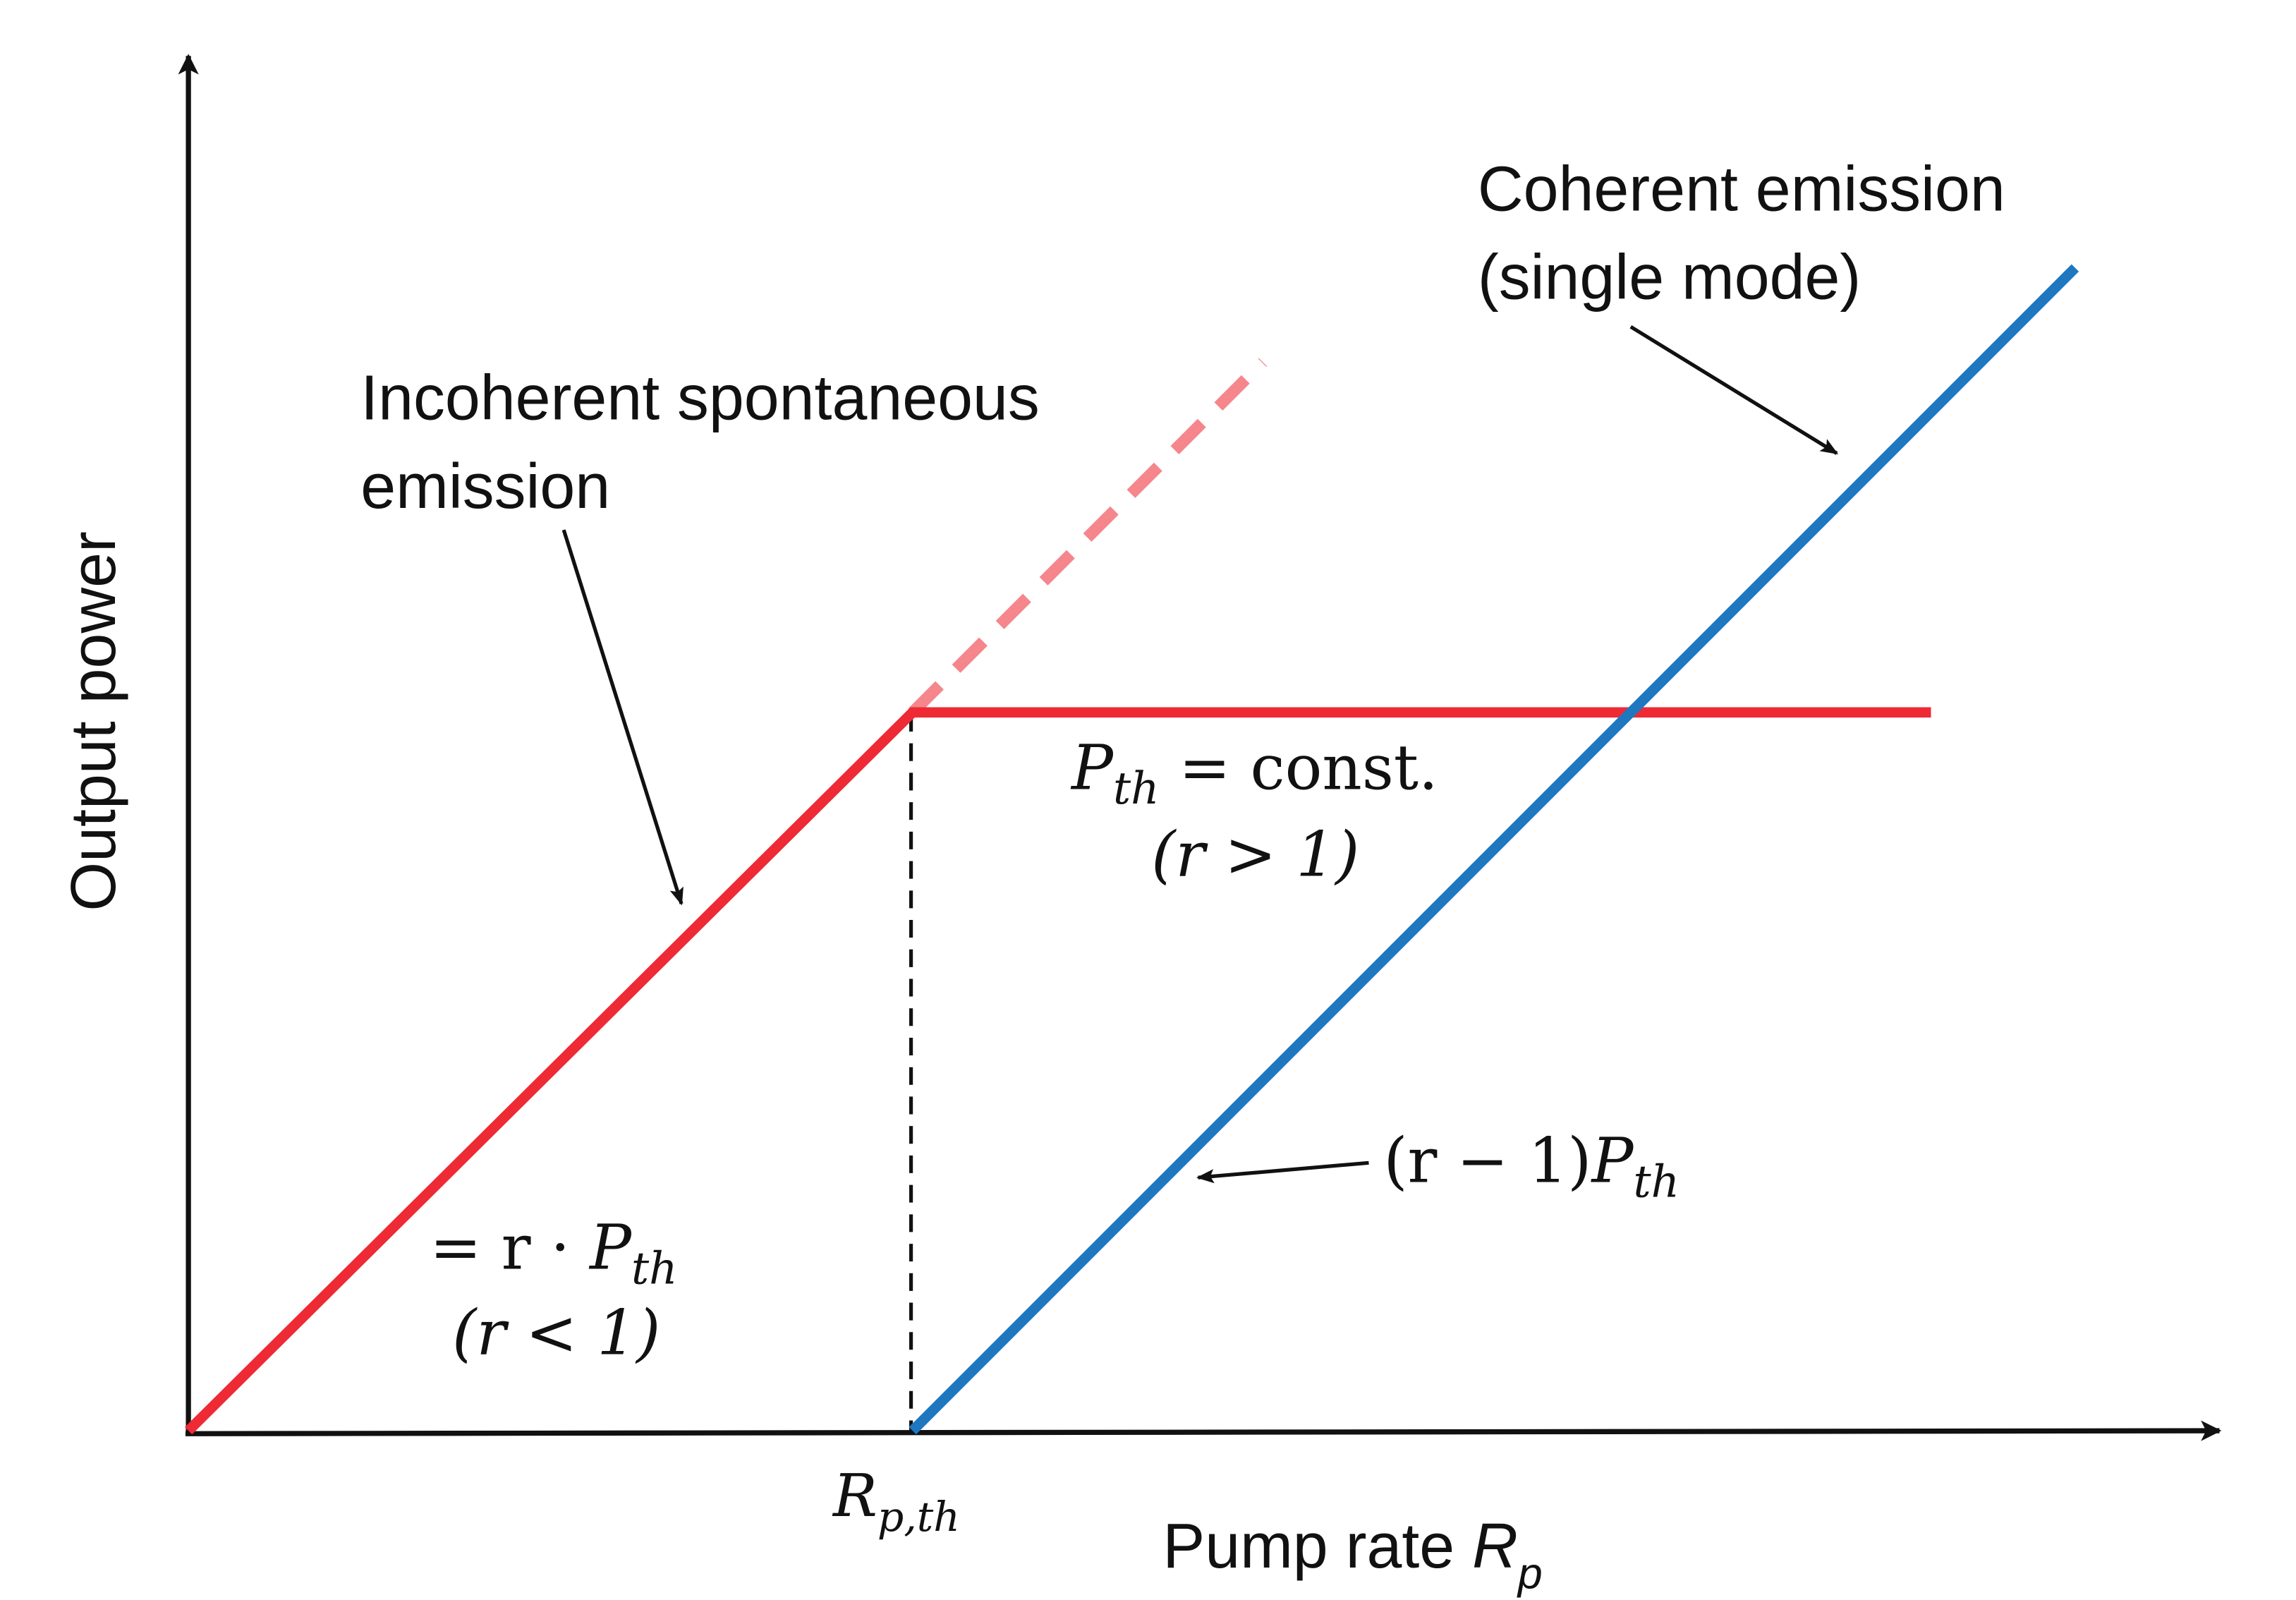 The width and height of the screenshot is (2296, 1600). What do you see at coordinates (94, 721) in the screenshot?
I see `y-axis-label: Output power` at bounding box center [94, 721].